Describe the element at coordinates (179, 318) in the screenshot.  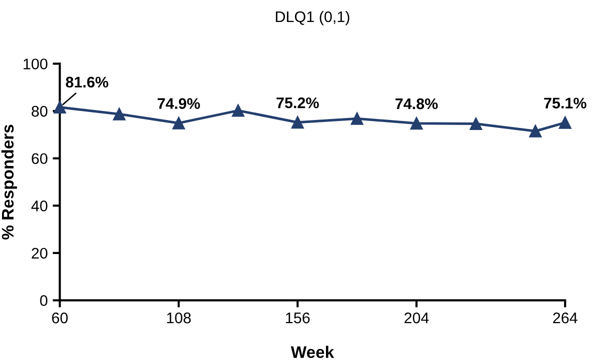
I see `x-tick-label: 108` at that location.